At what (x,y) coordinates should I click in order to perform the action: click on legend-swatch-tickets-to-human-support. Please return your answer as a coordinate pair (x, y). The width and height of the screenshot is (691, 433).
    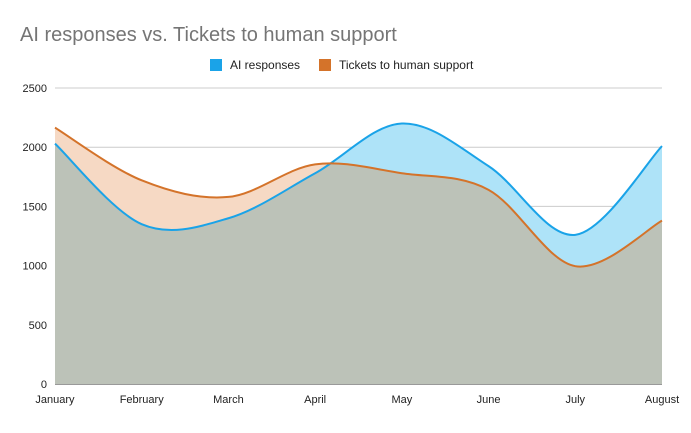
    Looking at the image, I should click on (325, 65).